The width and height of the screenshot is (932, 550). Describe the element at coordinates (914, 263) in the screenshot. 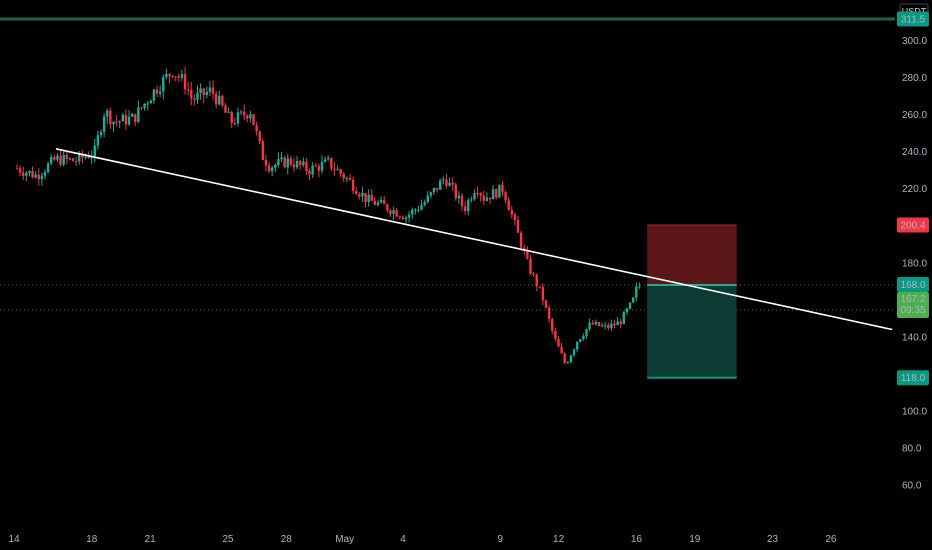

I see `y-tick-label: 180.0` at that location.